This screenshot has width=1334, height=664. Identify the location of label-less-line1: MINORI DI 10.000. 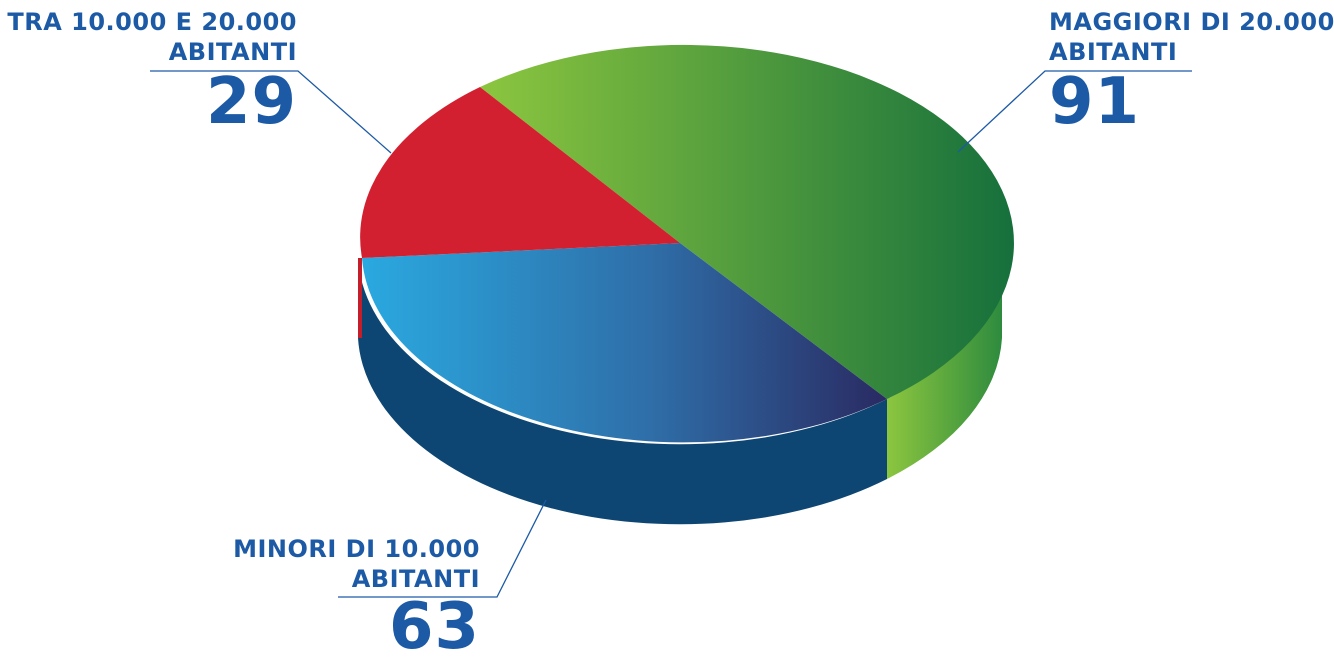
(356, 549).